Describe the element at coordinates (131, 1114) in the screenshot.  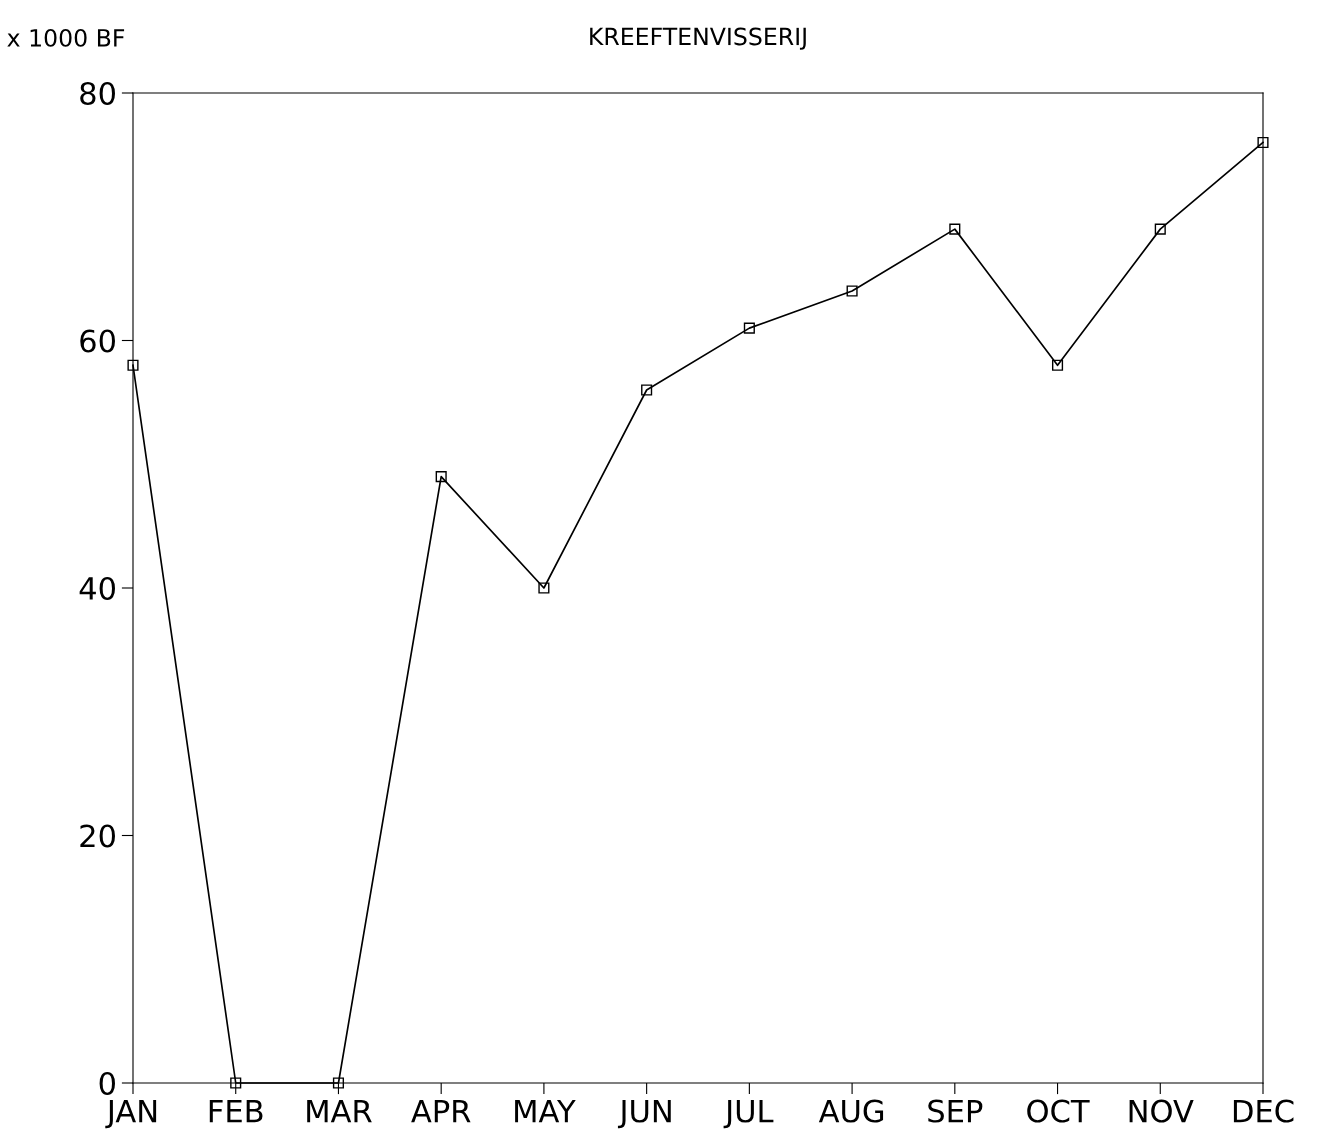
I see `x-tick-label: JAN` at that location.